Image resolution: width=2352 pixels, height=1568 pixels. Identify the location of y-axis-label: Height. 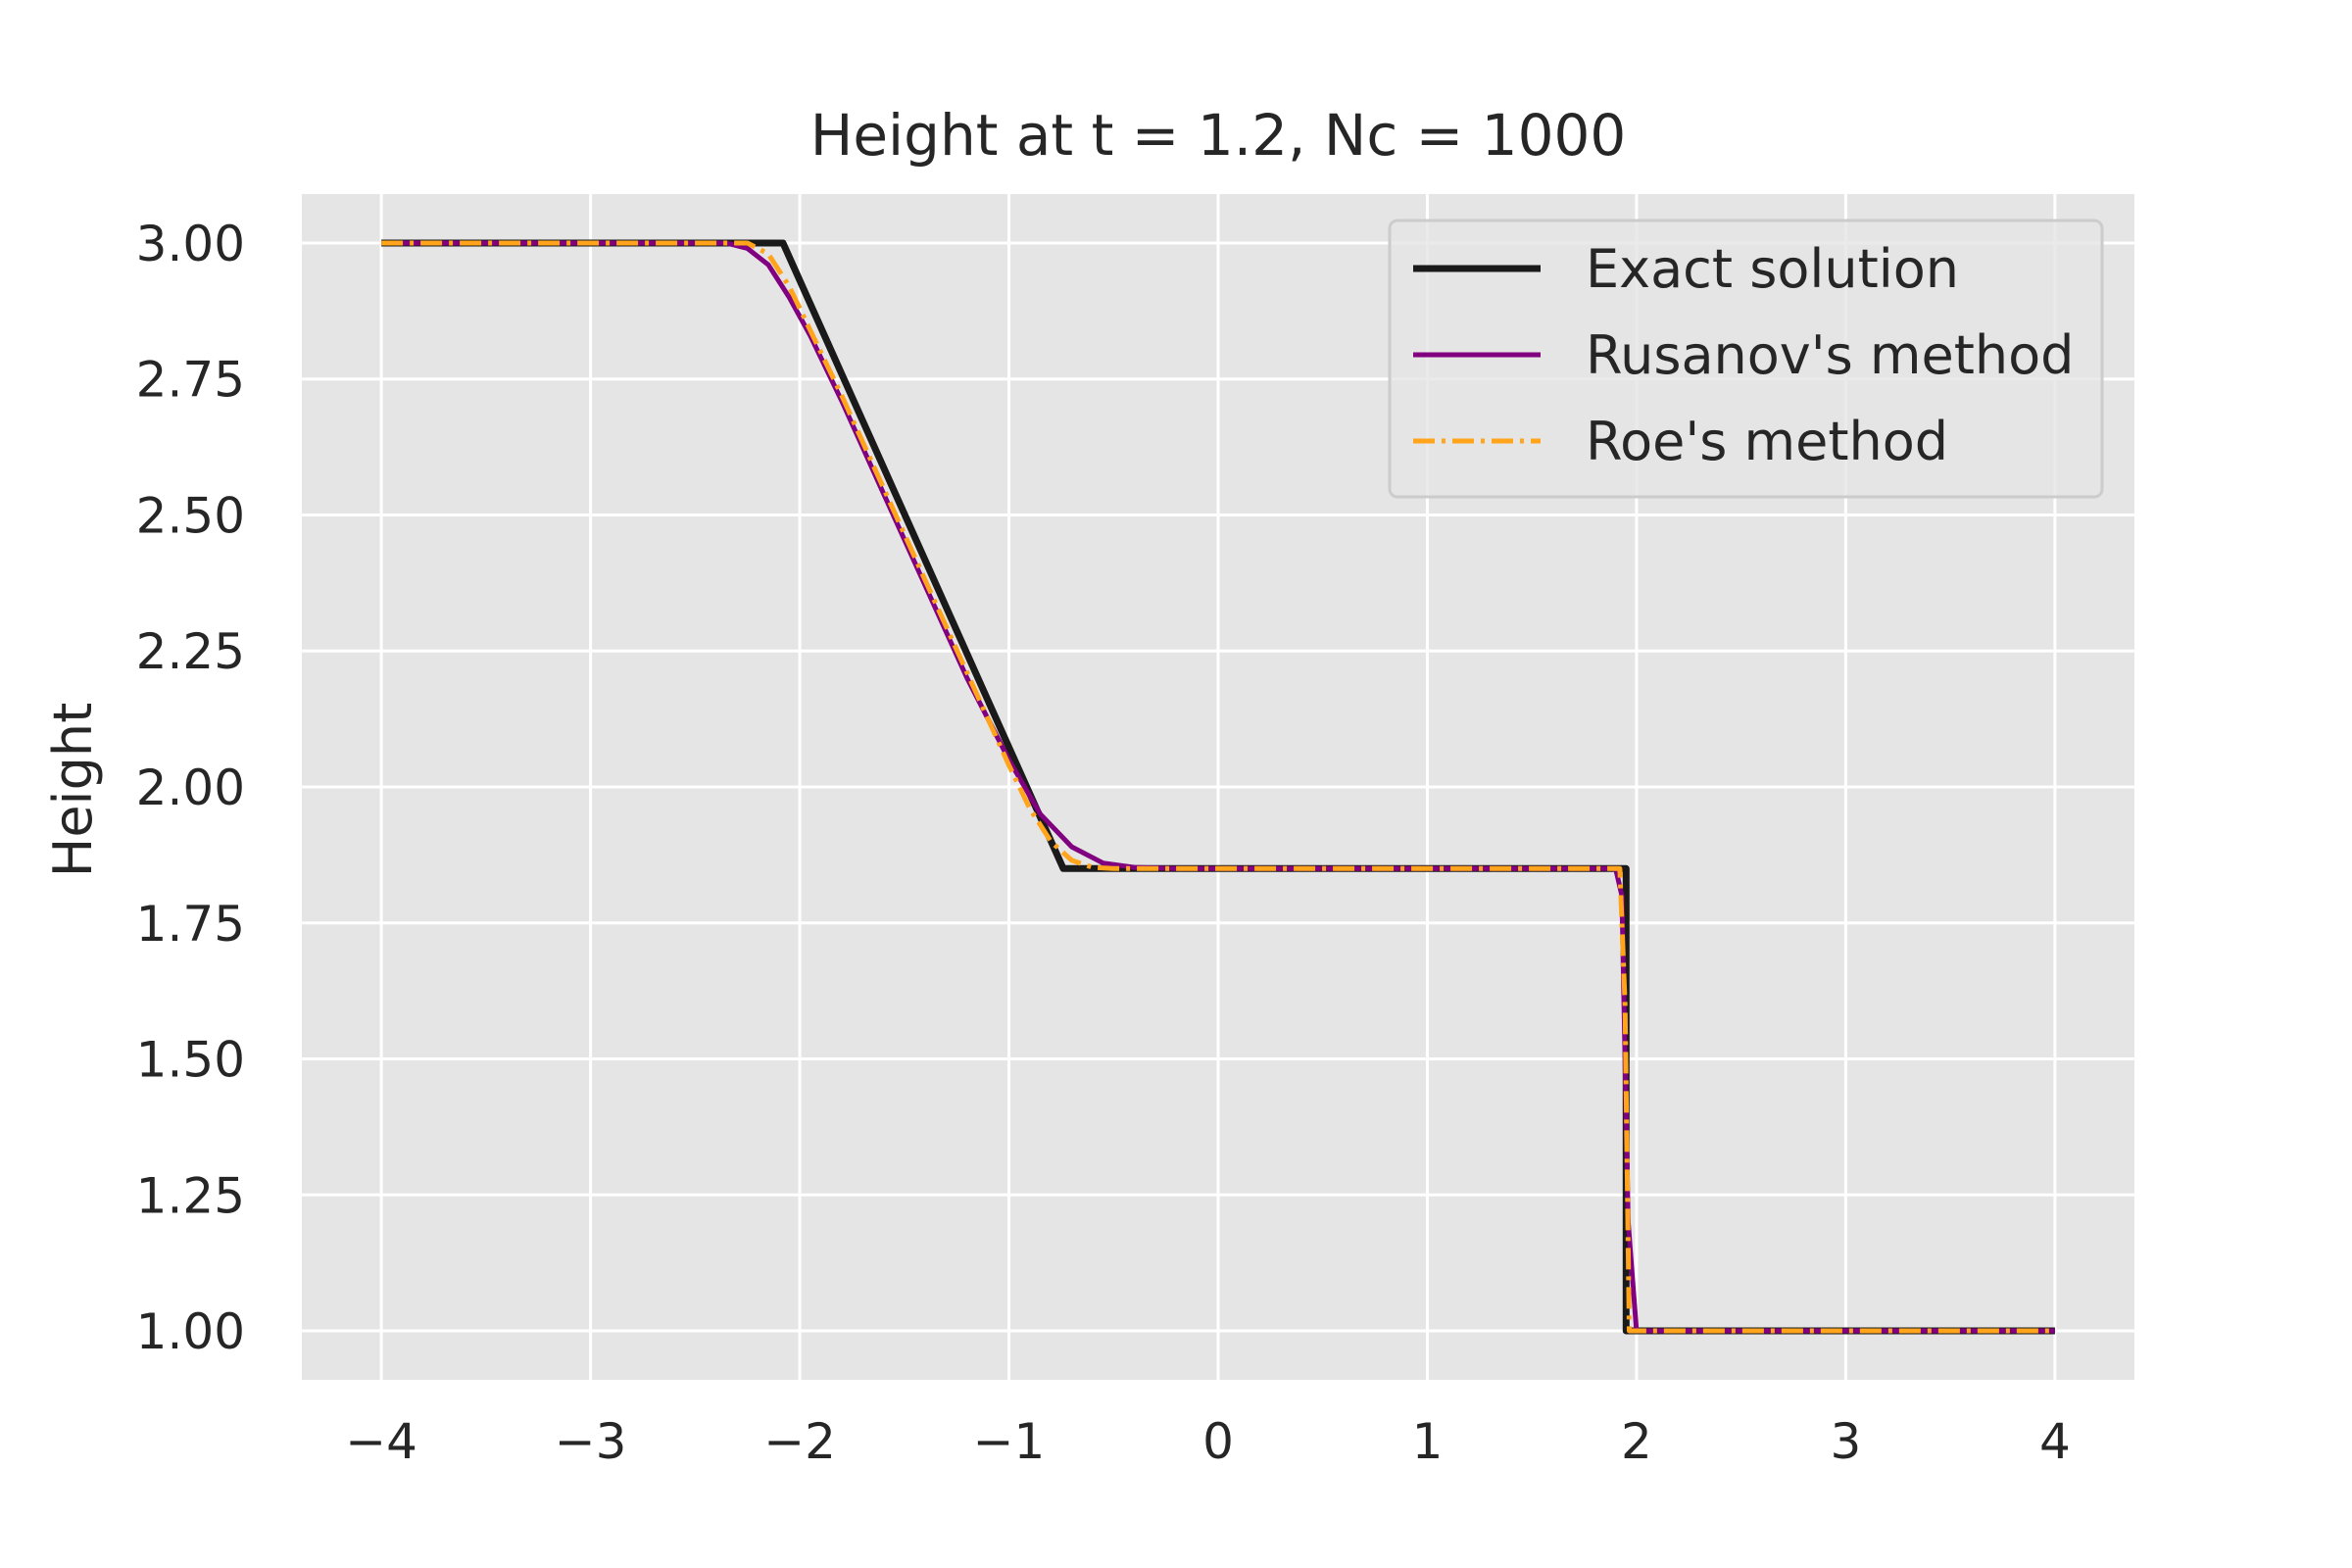
(73, 790).